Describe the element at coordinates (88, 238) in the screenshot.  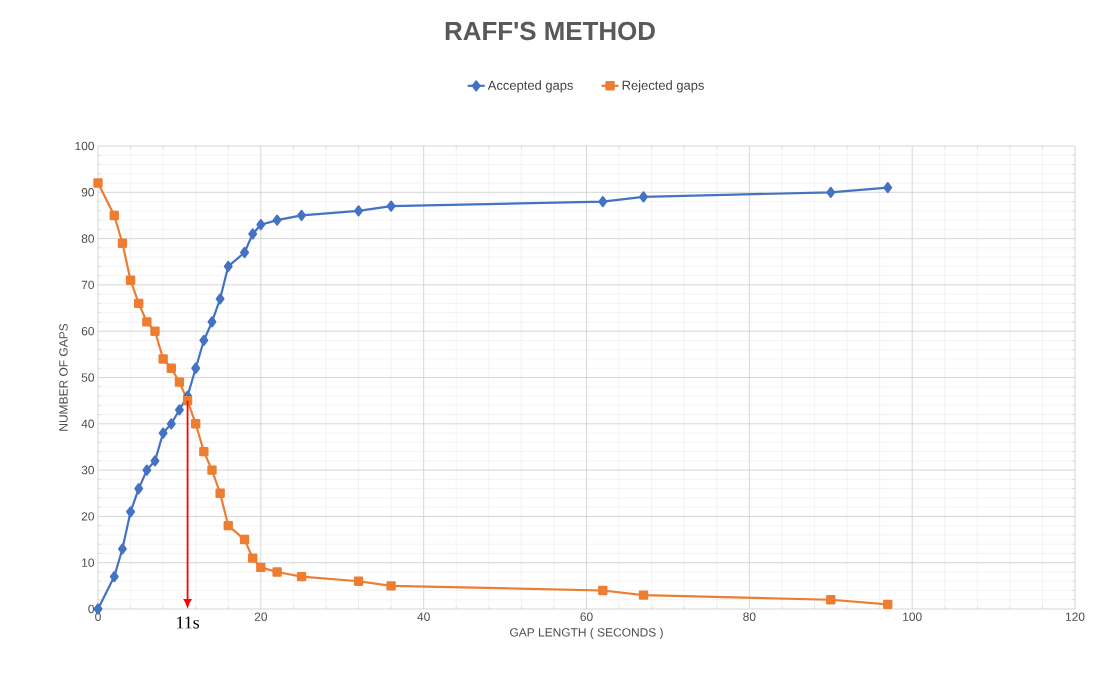
I see `y-tick-label: 80` at that location.